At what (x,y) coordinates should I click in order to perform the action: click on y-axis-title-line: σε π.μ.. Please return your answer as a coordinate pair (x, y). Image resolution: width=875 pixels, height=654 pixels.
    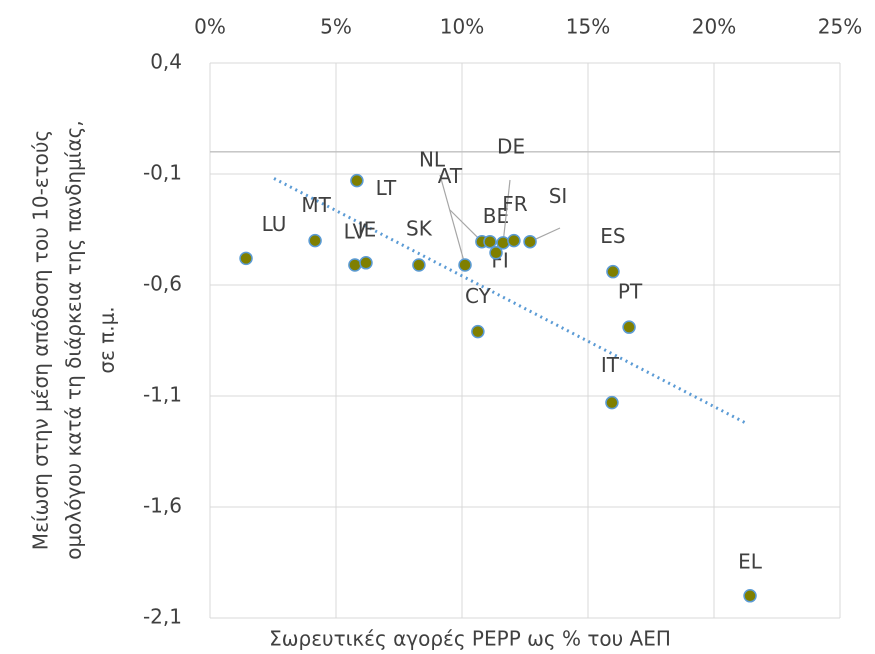
    Looking at the image, I should click on (107, 339).